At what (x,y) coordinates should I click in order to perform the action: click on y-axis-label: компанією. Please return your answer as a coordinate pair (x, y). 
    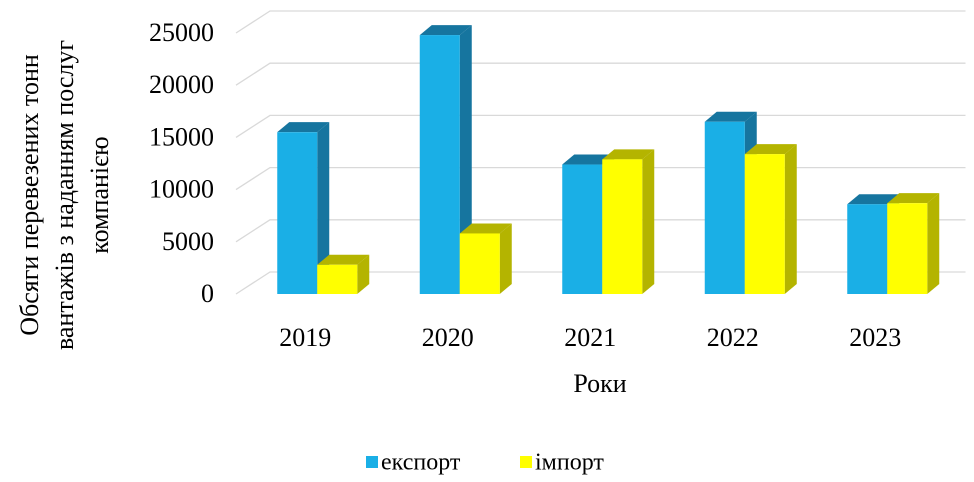
    Looking at the image, I should click on (99, 194).